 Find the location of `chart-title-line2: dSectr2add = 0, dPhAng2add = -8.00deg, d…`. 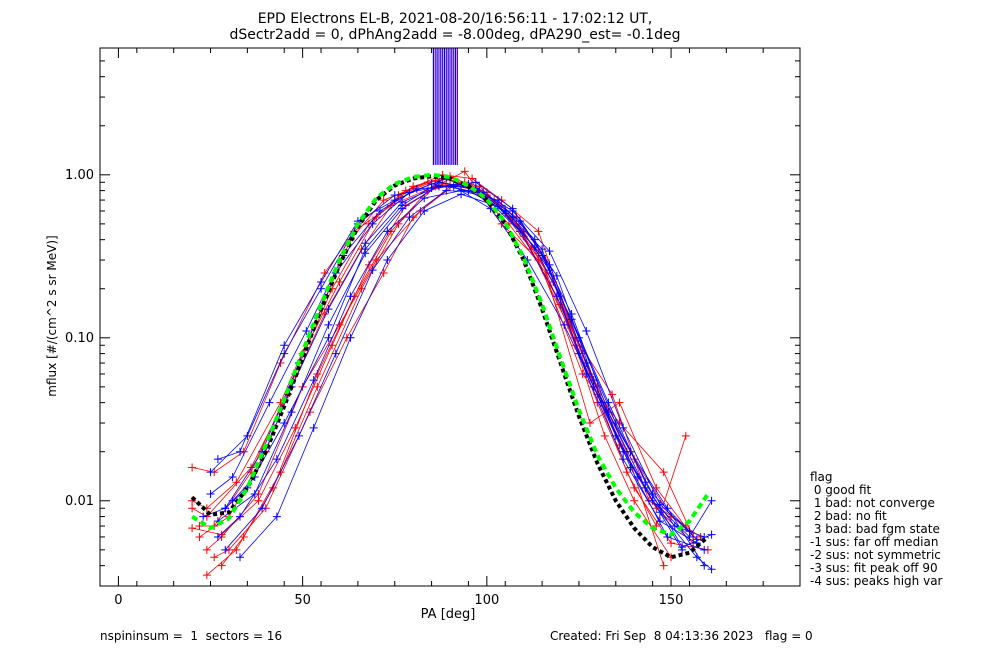

chart-title-line2: dSectr2add = 0, dPhAng2add = -8.00deg, d… is located at coordinates (455, 35).